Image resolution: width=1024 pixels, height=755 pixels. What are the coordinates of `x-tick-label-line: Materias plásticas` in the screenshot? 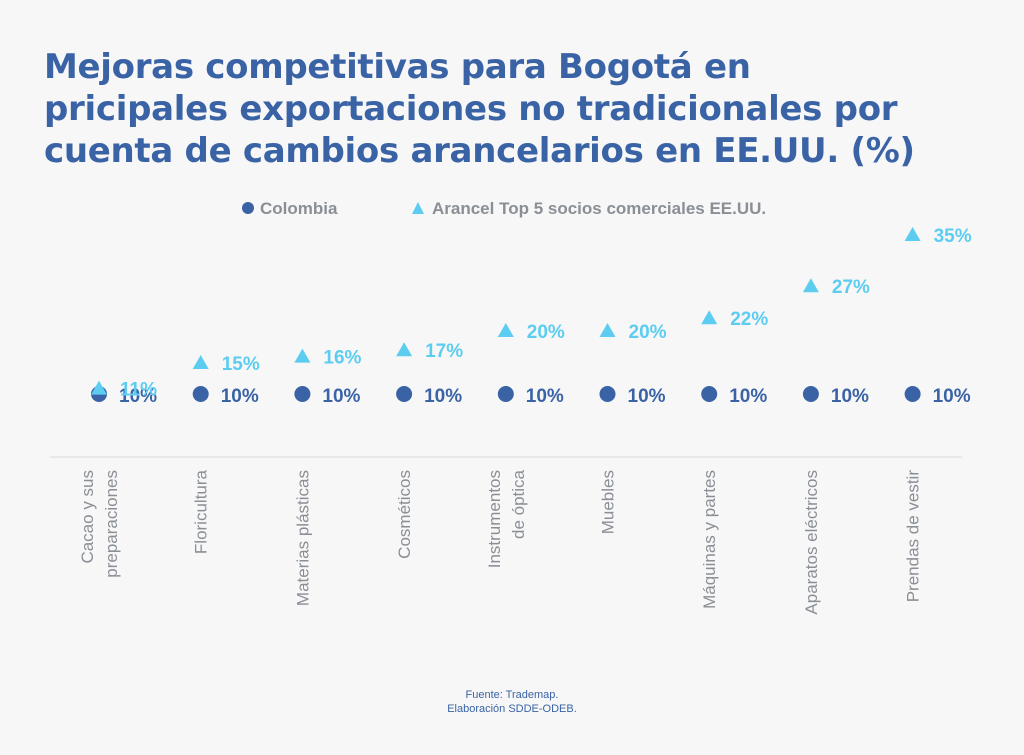 It's located at (302, 538).